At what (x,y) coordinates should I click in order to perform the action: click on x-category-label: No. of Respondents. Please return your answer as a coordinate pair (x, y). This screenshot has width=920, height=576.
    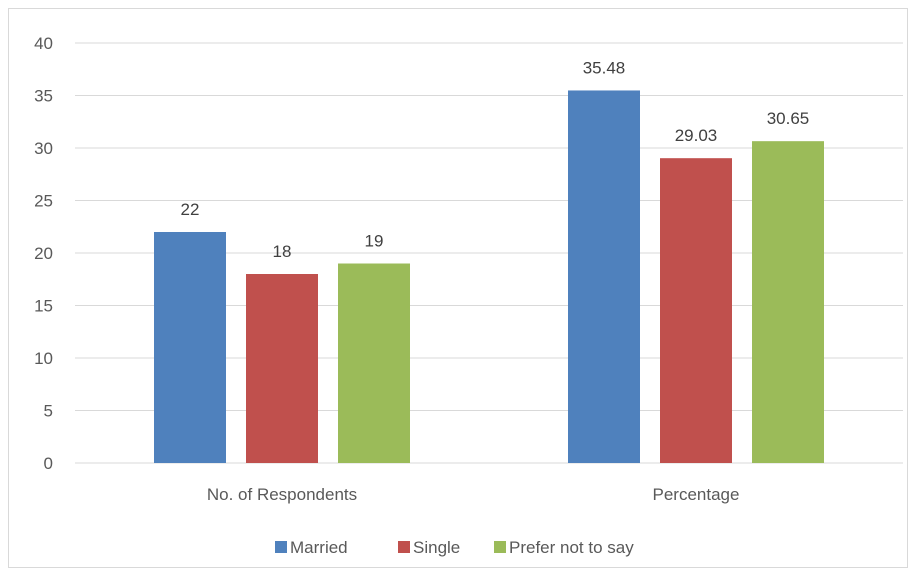
    Looking at the image, I should click on (282, 494).